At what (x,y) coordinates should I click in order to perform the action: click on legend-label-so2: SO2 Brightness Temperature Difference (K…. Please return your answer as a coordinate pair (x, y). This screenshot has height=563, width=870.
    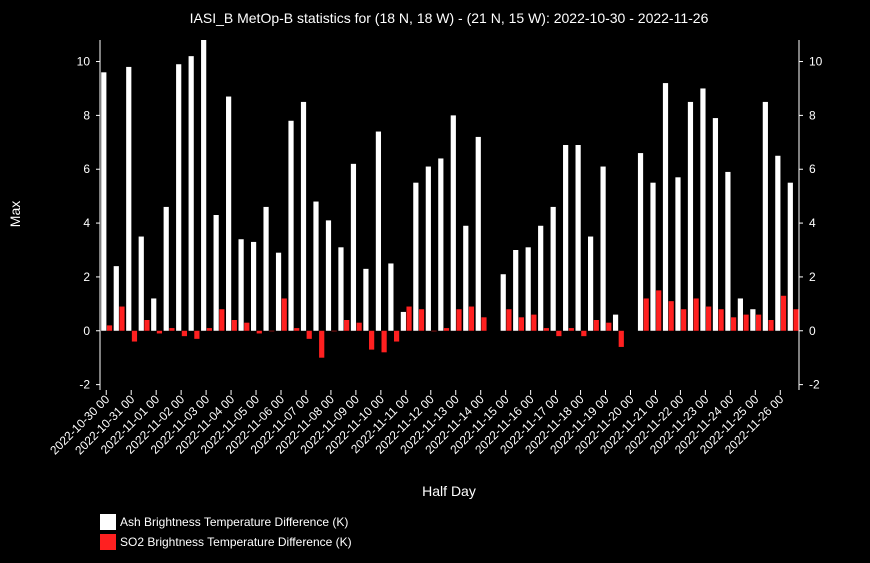
    Looking at the image, I should click on (236, 542).